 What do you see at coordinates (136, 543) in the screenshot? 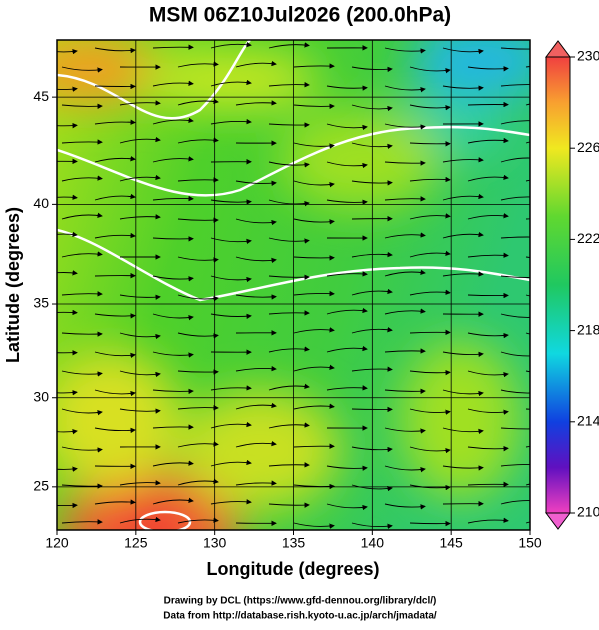
I see `x-tick-label: 125` at bounding box center [136, 543].